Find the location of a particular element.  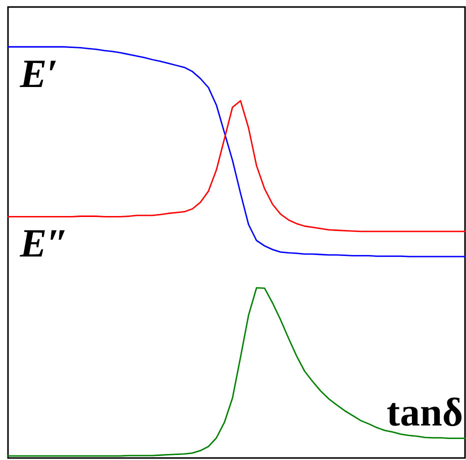

series-label: tanδ is located at coordinates (424, 411).